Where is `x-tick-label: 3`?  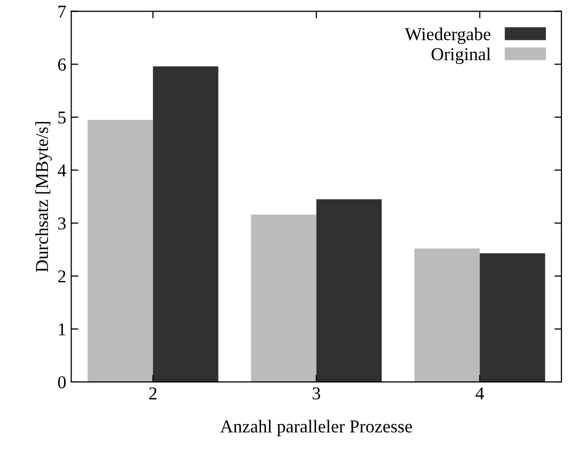
x-tick-label: 3 is located at coordinates (316, 393).